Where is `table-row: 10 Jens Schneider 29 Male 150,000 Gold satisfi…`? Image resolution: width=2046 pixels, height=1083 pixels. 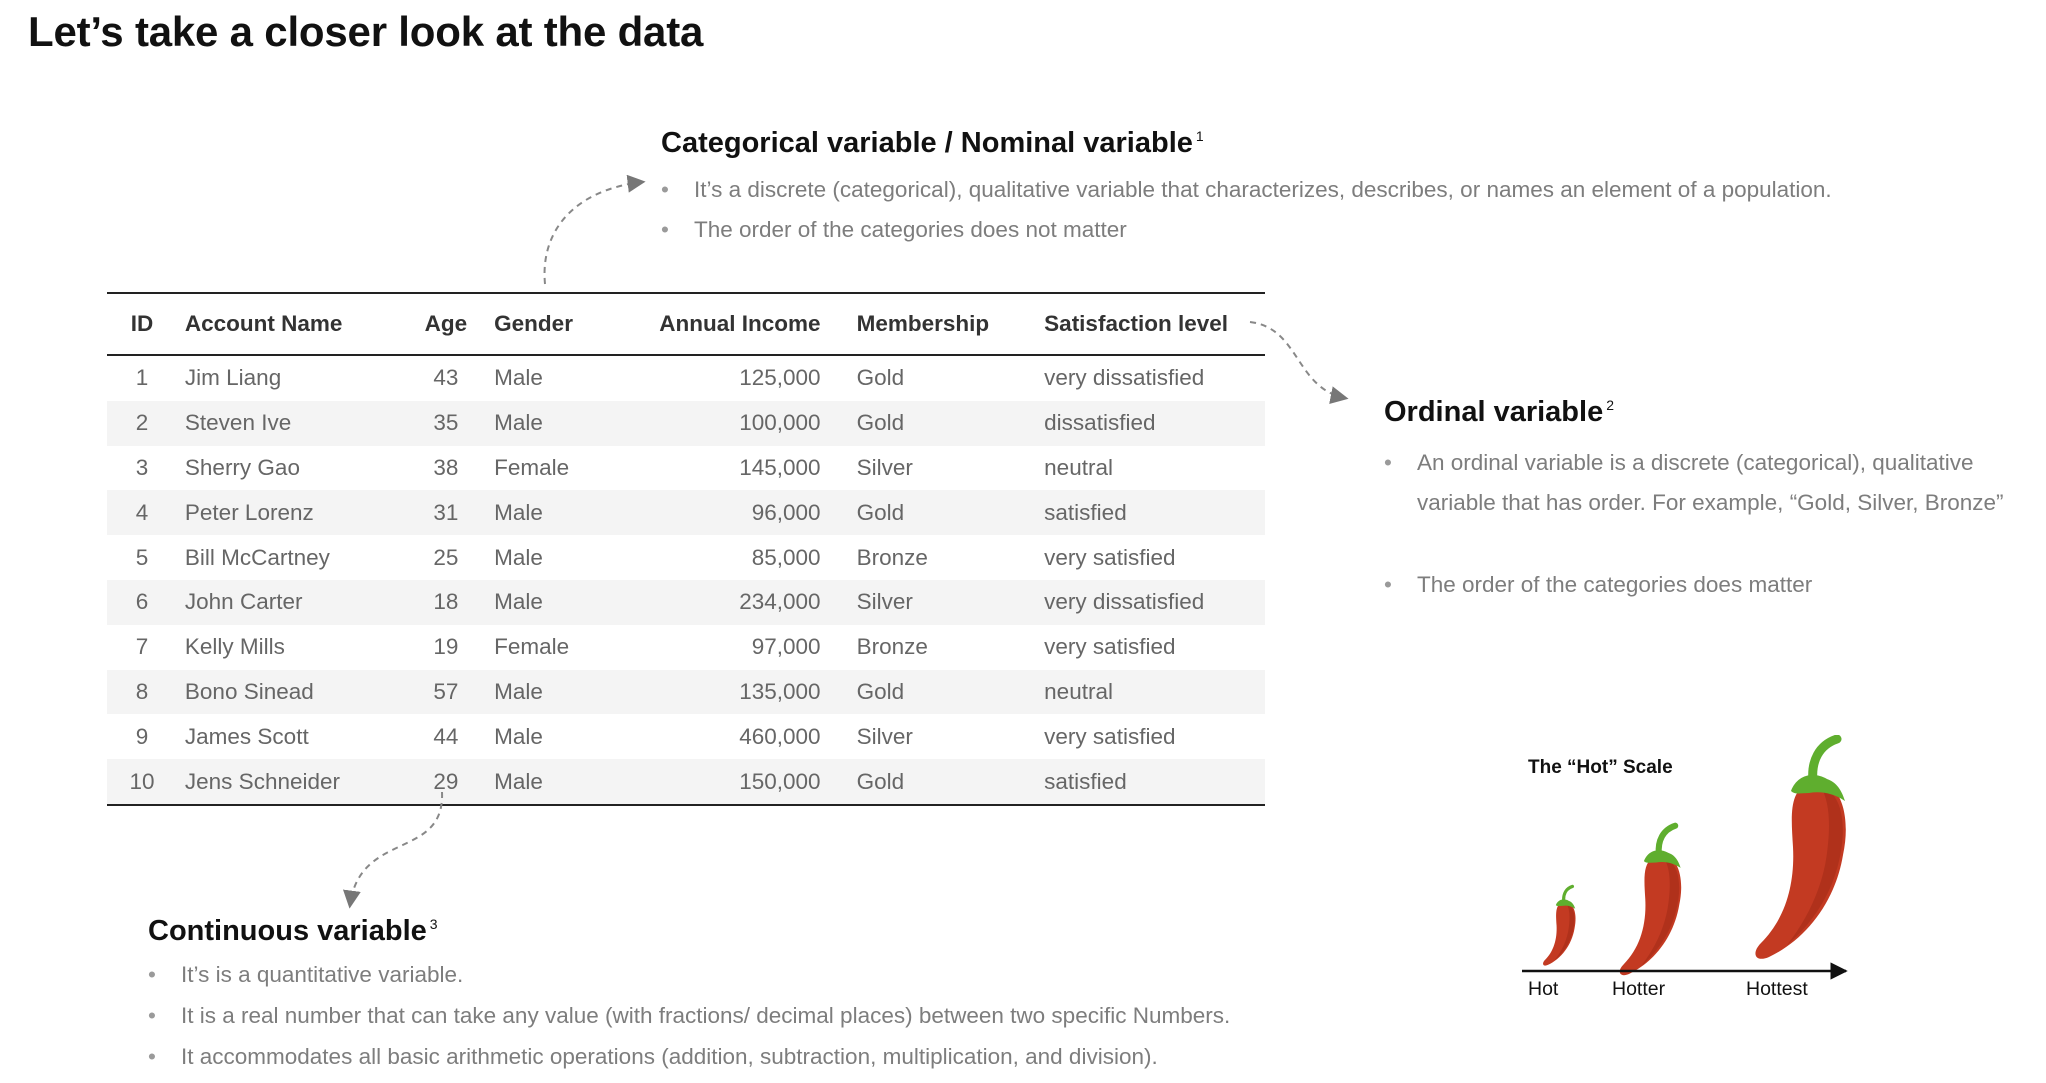
table-row: 10 Jens Schneider 29 Male 150,000 Gold satisfi… is located at coordinates (686, 782).